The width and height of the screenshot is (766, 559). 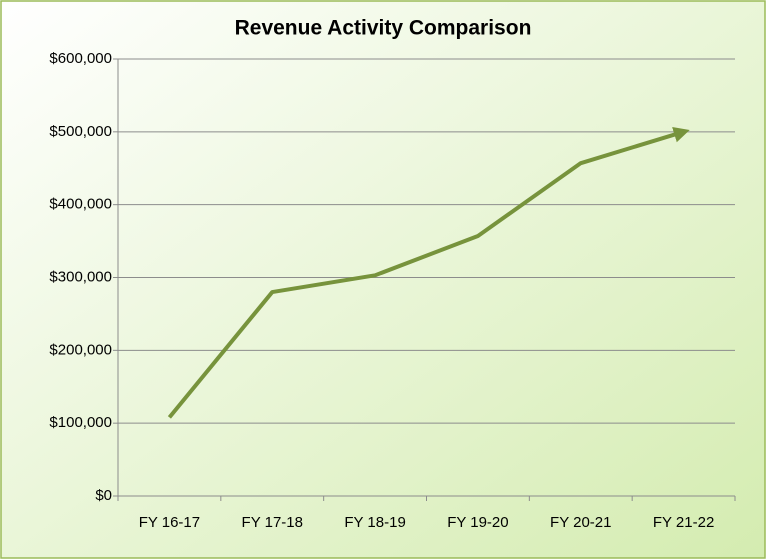 What do you see at coordinates (80, 349) in the screenshot?
I see `y-tick-label: $200,000` at bounding box center [80, 349].